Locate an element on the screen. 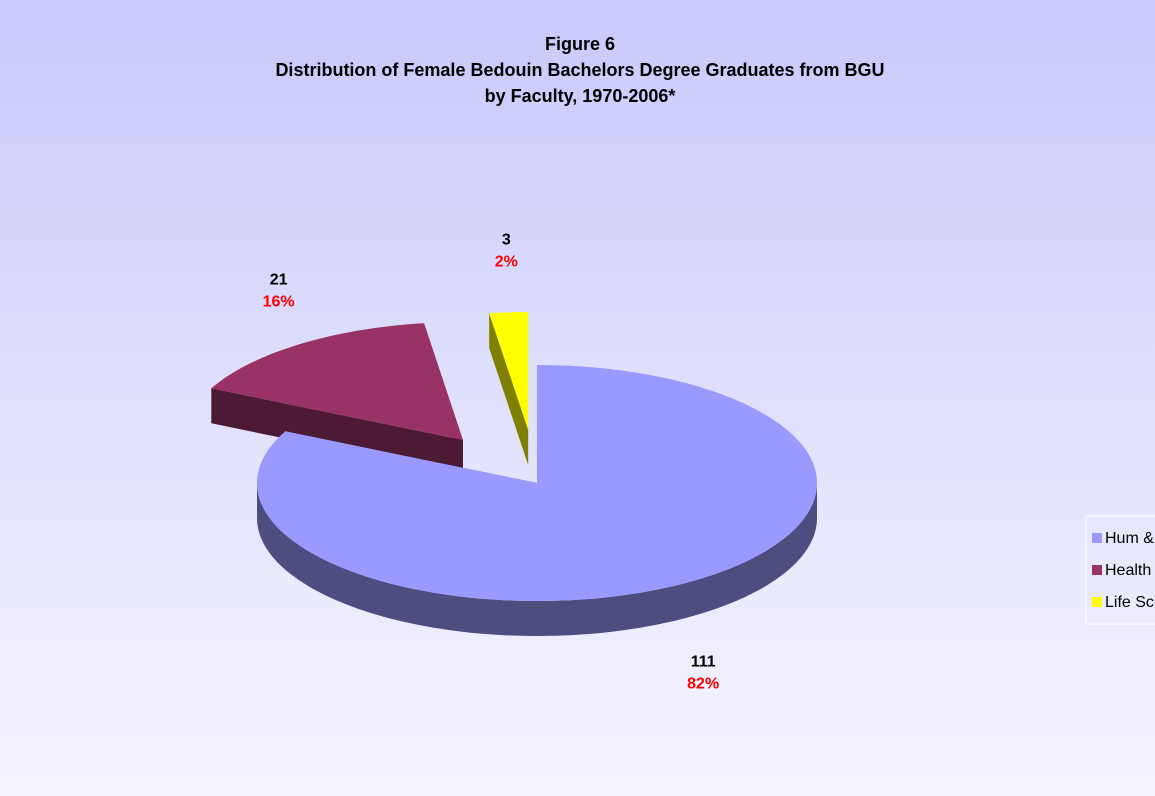  slice-side is located at coordinates (537, 559).